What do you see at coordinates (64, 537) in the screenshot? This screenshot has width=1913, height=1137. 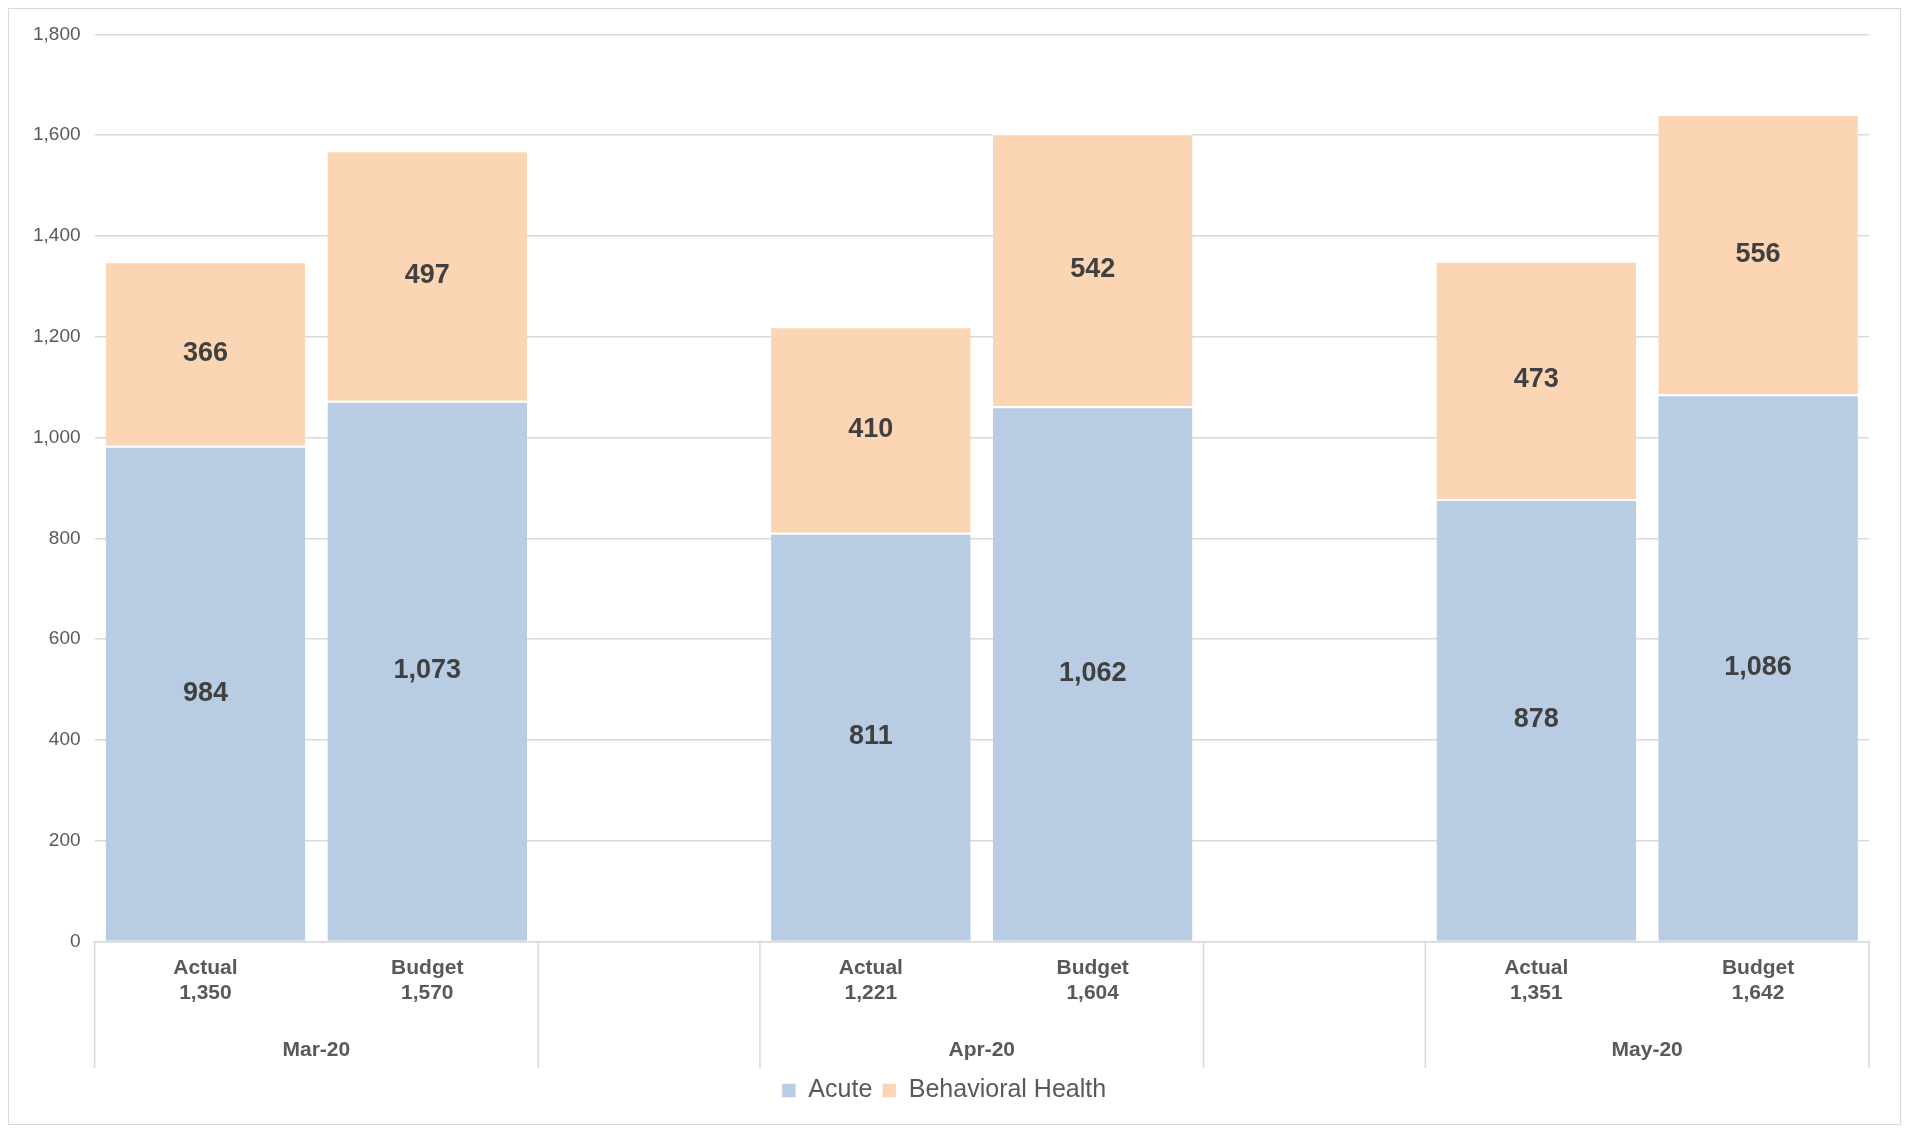 I see `y-tick-label: 800` at bounding box center [64, 537].